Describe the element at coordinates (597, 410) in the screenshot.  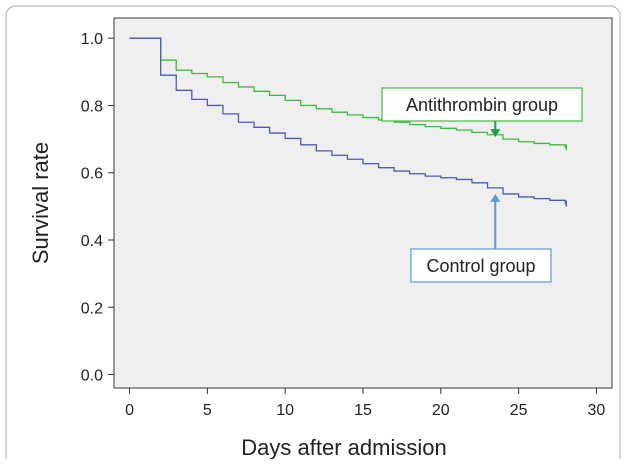
I see `x-tick-label: 30` at that location.